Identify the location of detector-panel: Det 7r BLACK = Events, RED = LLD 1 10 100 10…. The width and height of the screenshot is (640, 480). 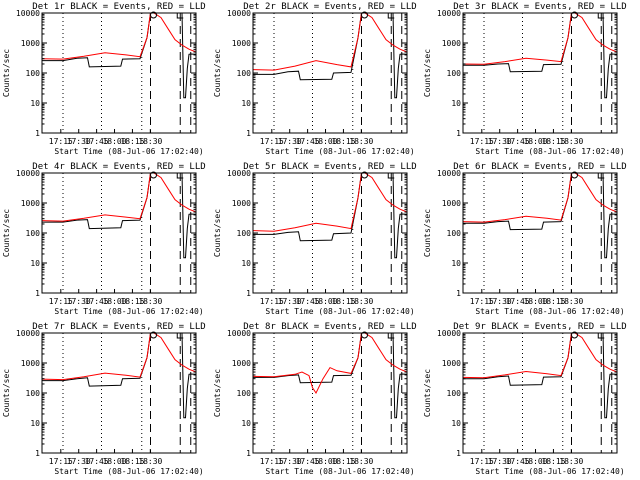
(104, 399).